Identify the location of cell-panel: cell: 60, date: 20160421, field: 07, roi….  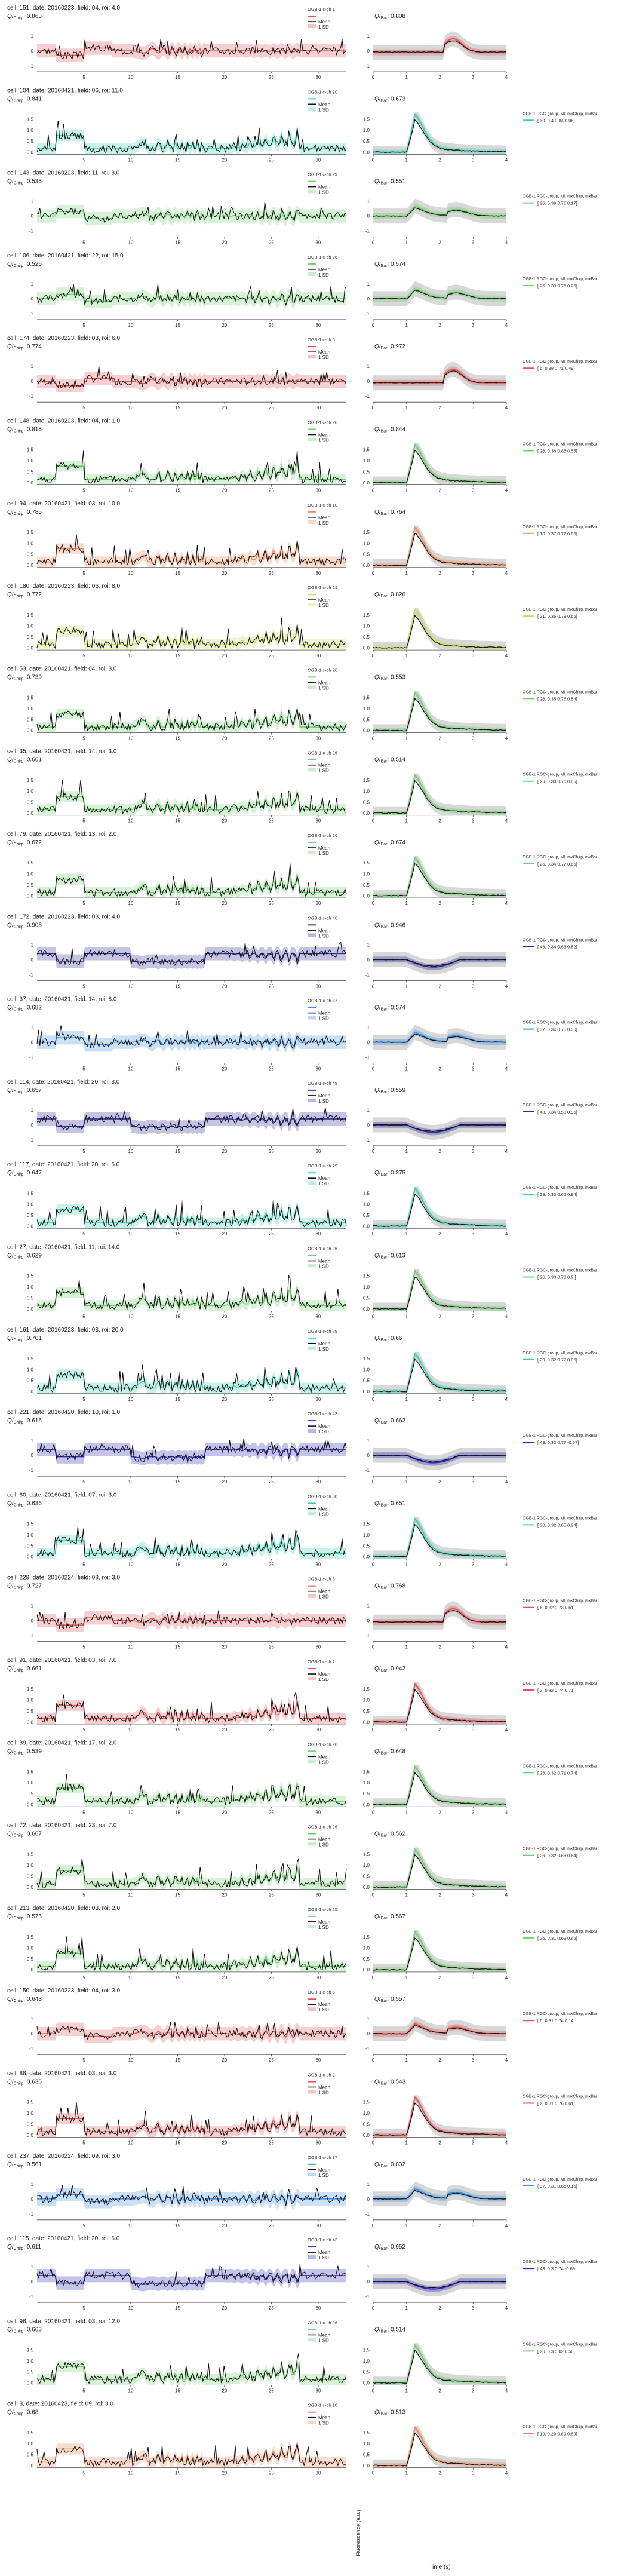
(302, 1529).